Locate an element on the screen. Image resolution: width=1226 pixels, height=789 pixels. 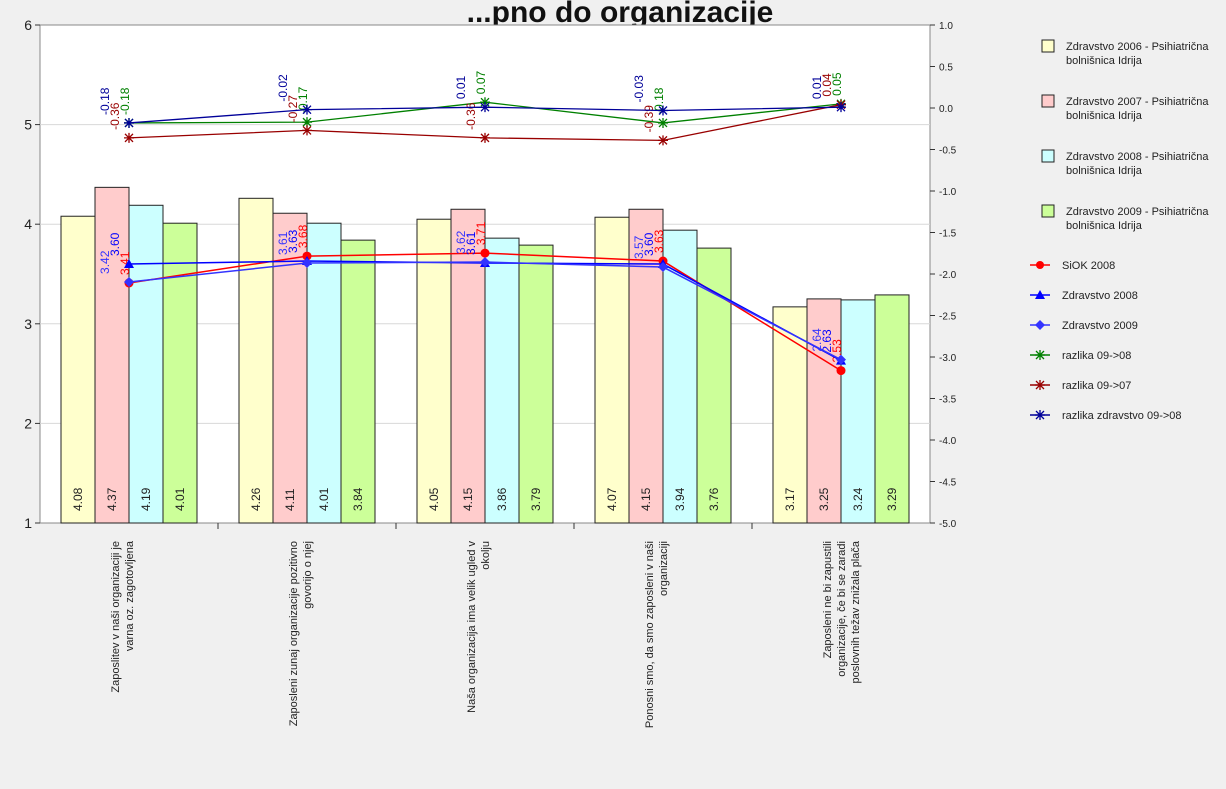
point-value-label: 3.42 is located at coordinates (105, 262).